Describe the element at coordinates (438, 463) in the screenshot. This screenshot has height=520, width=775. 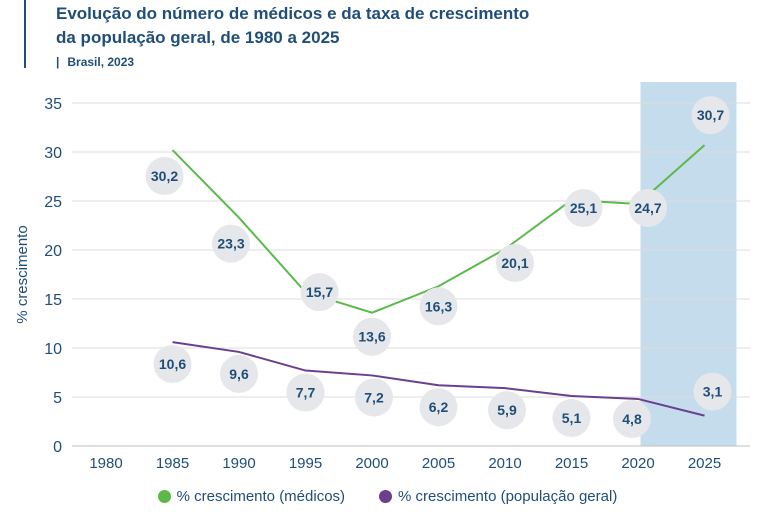
I see `x-tick-label: 2005` at that location.